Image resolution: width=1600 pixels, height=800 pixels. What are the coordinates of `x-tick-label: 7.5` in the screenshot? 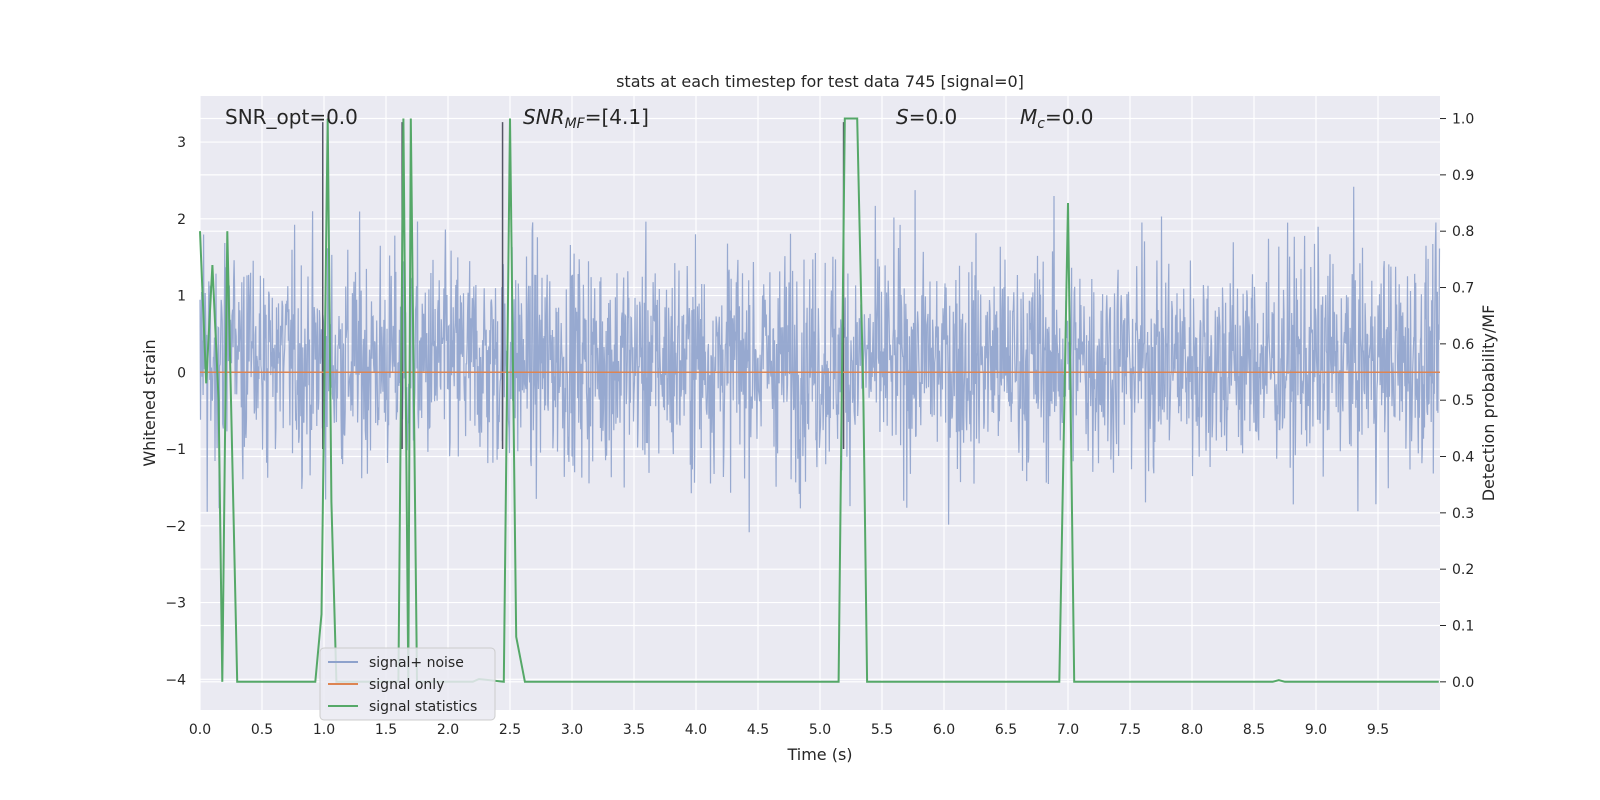 It's located at (1130, 730).